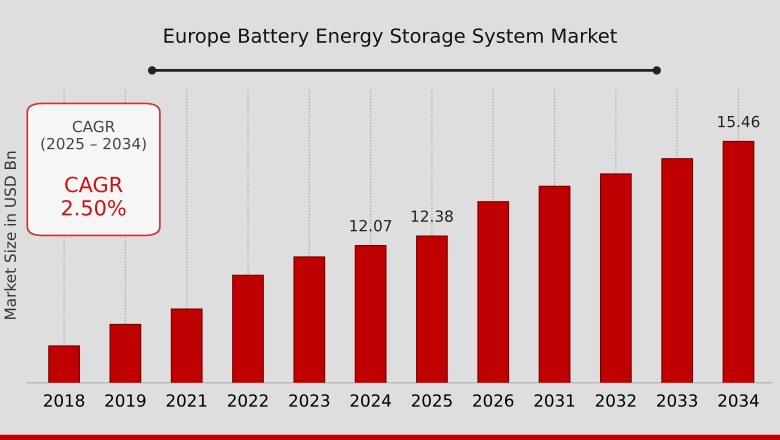  What do you see at coordinates (738, 400) in the screenshot?
I see `x-tick-label: 2034` at bounding box center [738, 400].